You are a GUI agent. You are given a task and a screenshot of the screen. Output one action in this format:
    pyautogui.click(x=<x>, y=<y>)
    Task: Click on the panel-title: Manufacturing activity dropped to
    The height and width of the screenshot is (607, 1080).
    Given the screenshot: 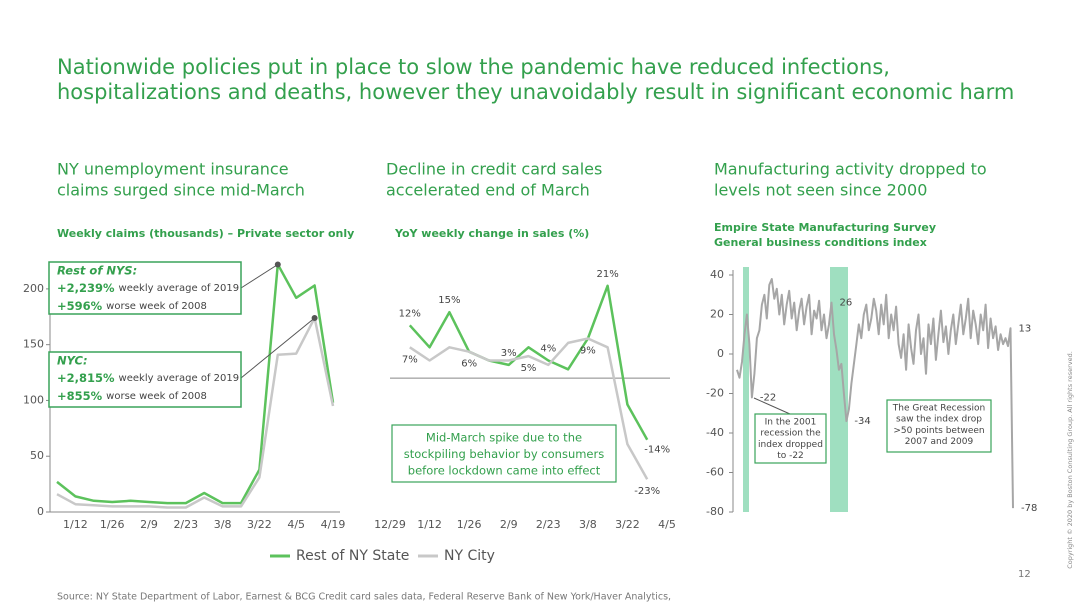 What is the action you would take?
    pyautogui.click(x=850, y=169)
    